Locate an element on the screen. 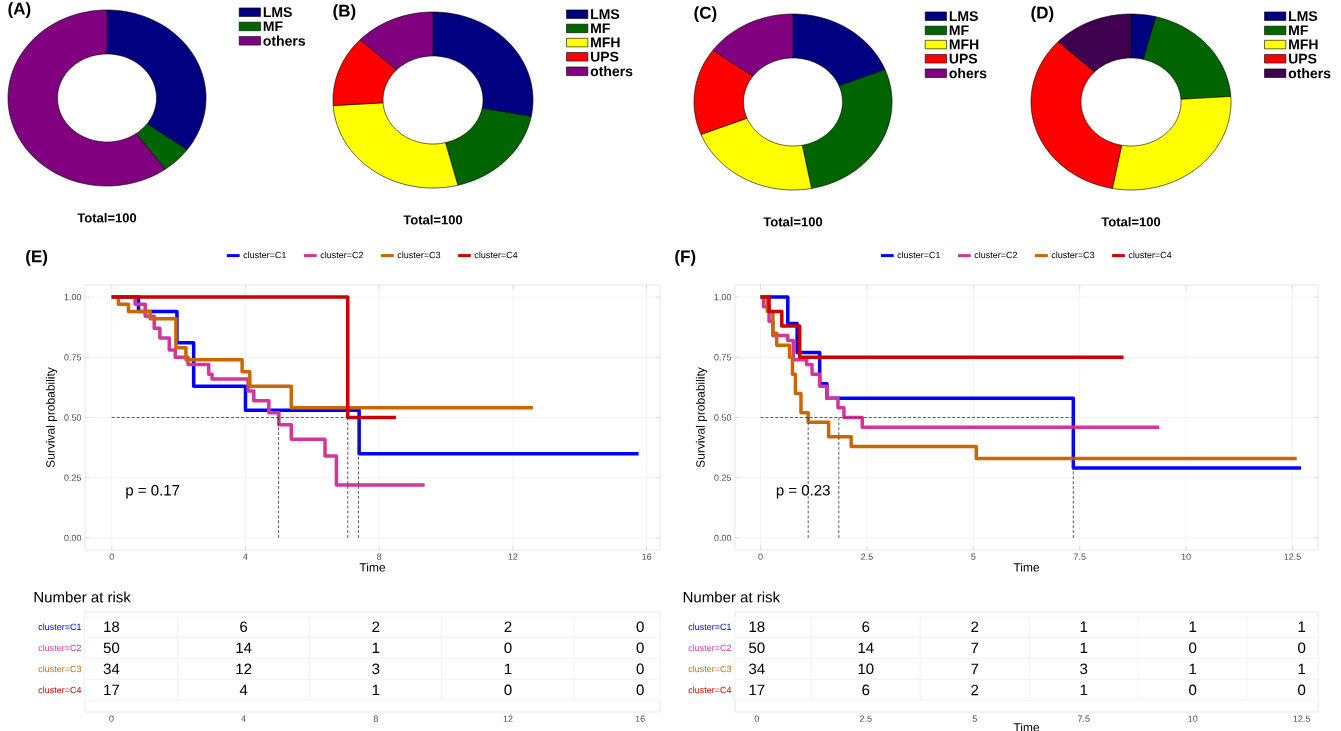 The image size is (1341, 731). chart-title: (B) is located at coordinates (344, 12).